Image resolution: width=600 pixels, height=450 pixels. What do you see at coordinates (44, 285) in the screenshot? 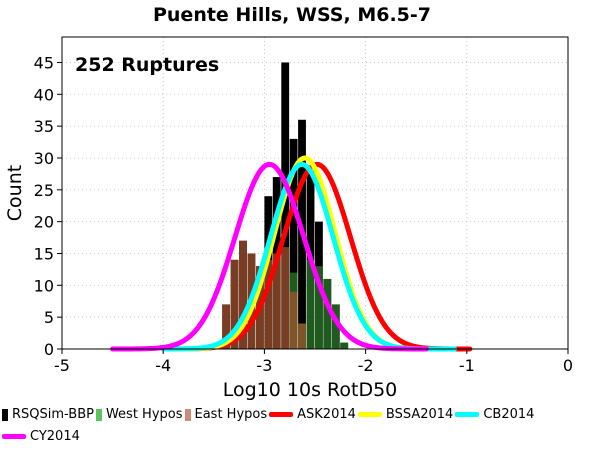
I see `y-tick-label-2: 10` at bounding box center [44, 285].